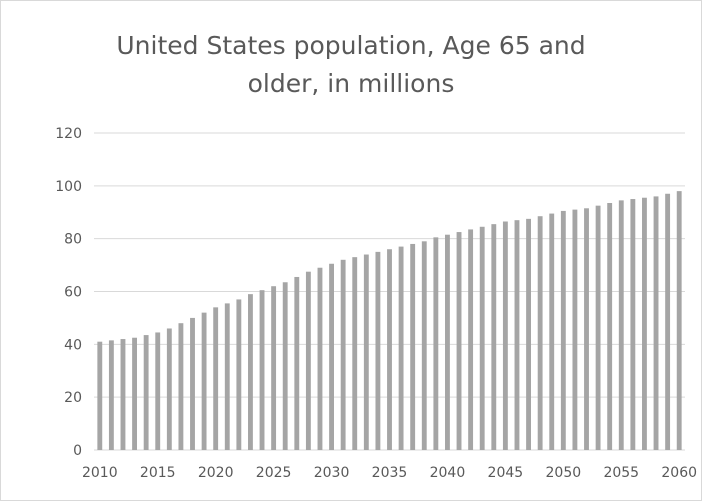 This screenshot has height=501, width=702. What do you see at coordinates (401, 348) in the screenshot?
I see `bar-2036` at bounding box center [401, 348].